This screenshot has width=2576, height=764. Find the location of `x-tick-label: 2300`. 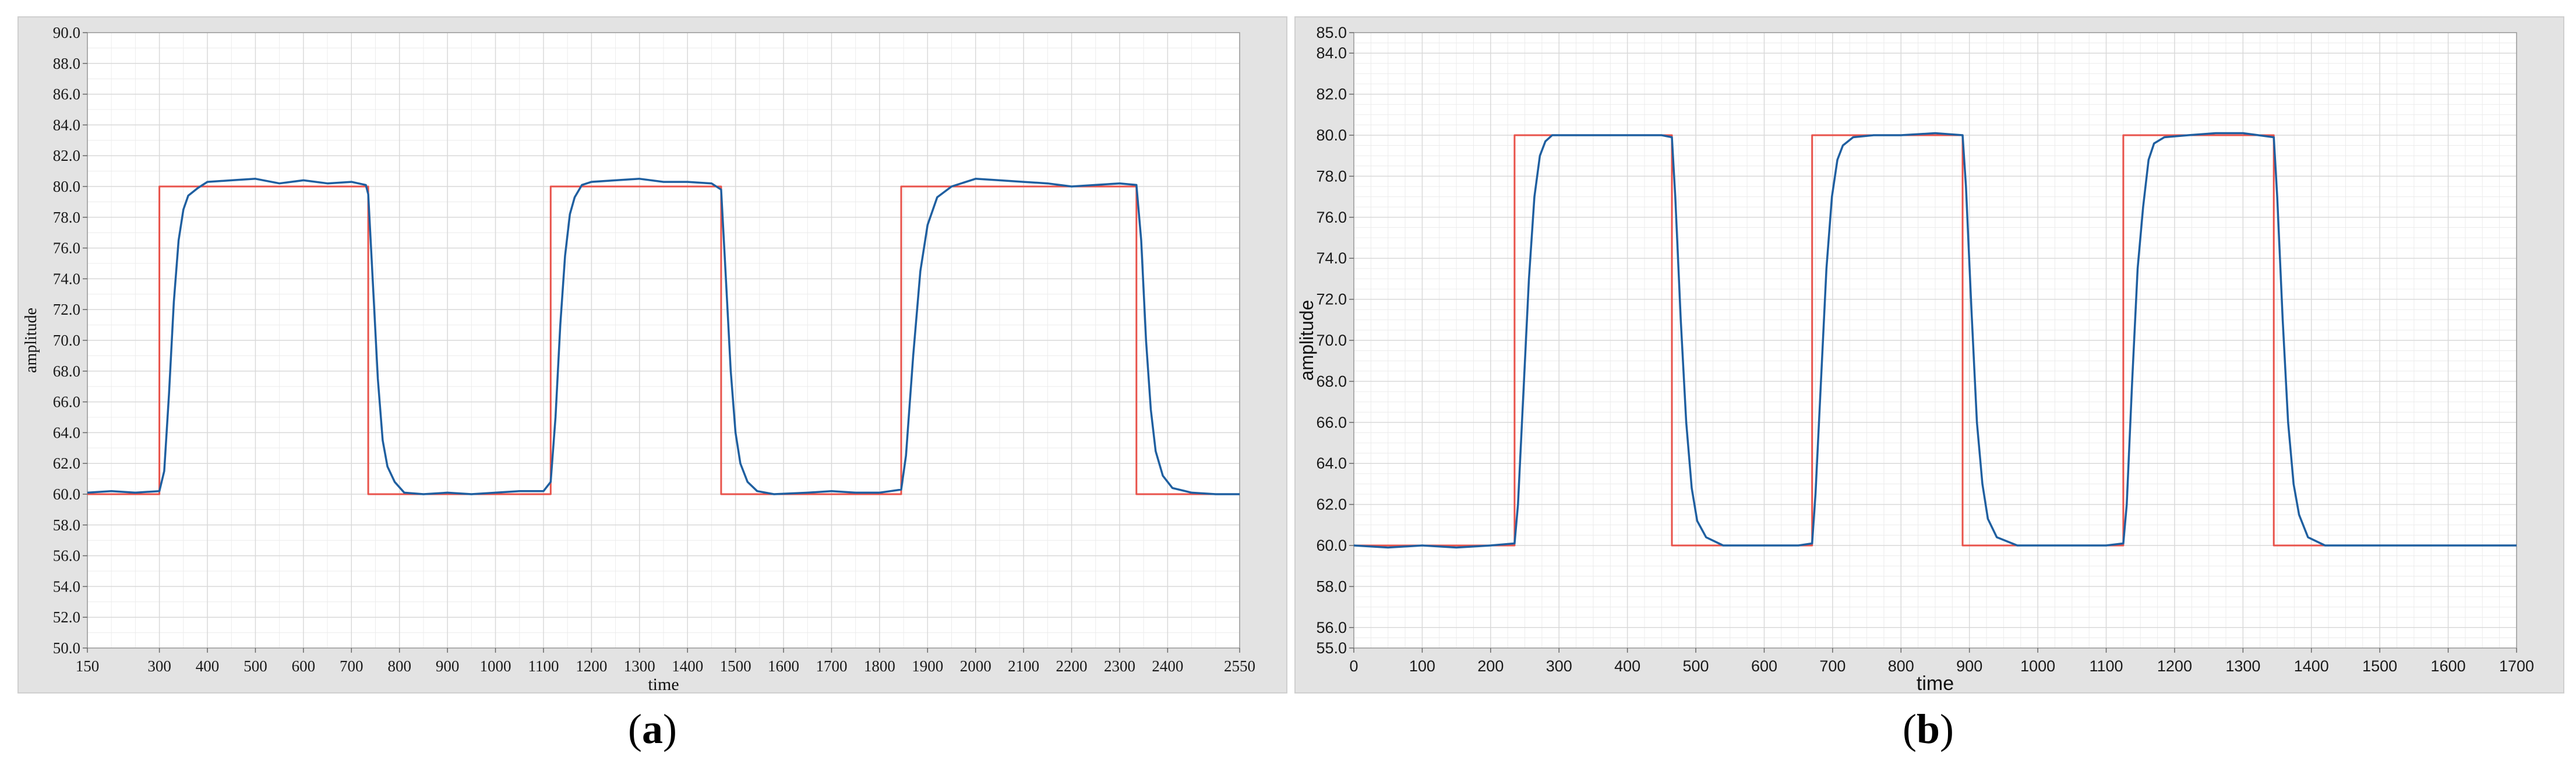

x-tick-label: 2300 is located at coordinates (1120, 666).